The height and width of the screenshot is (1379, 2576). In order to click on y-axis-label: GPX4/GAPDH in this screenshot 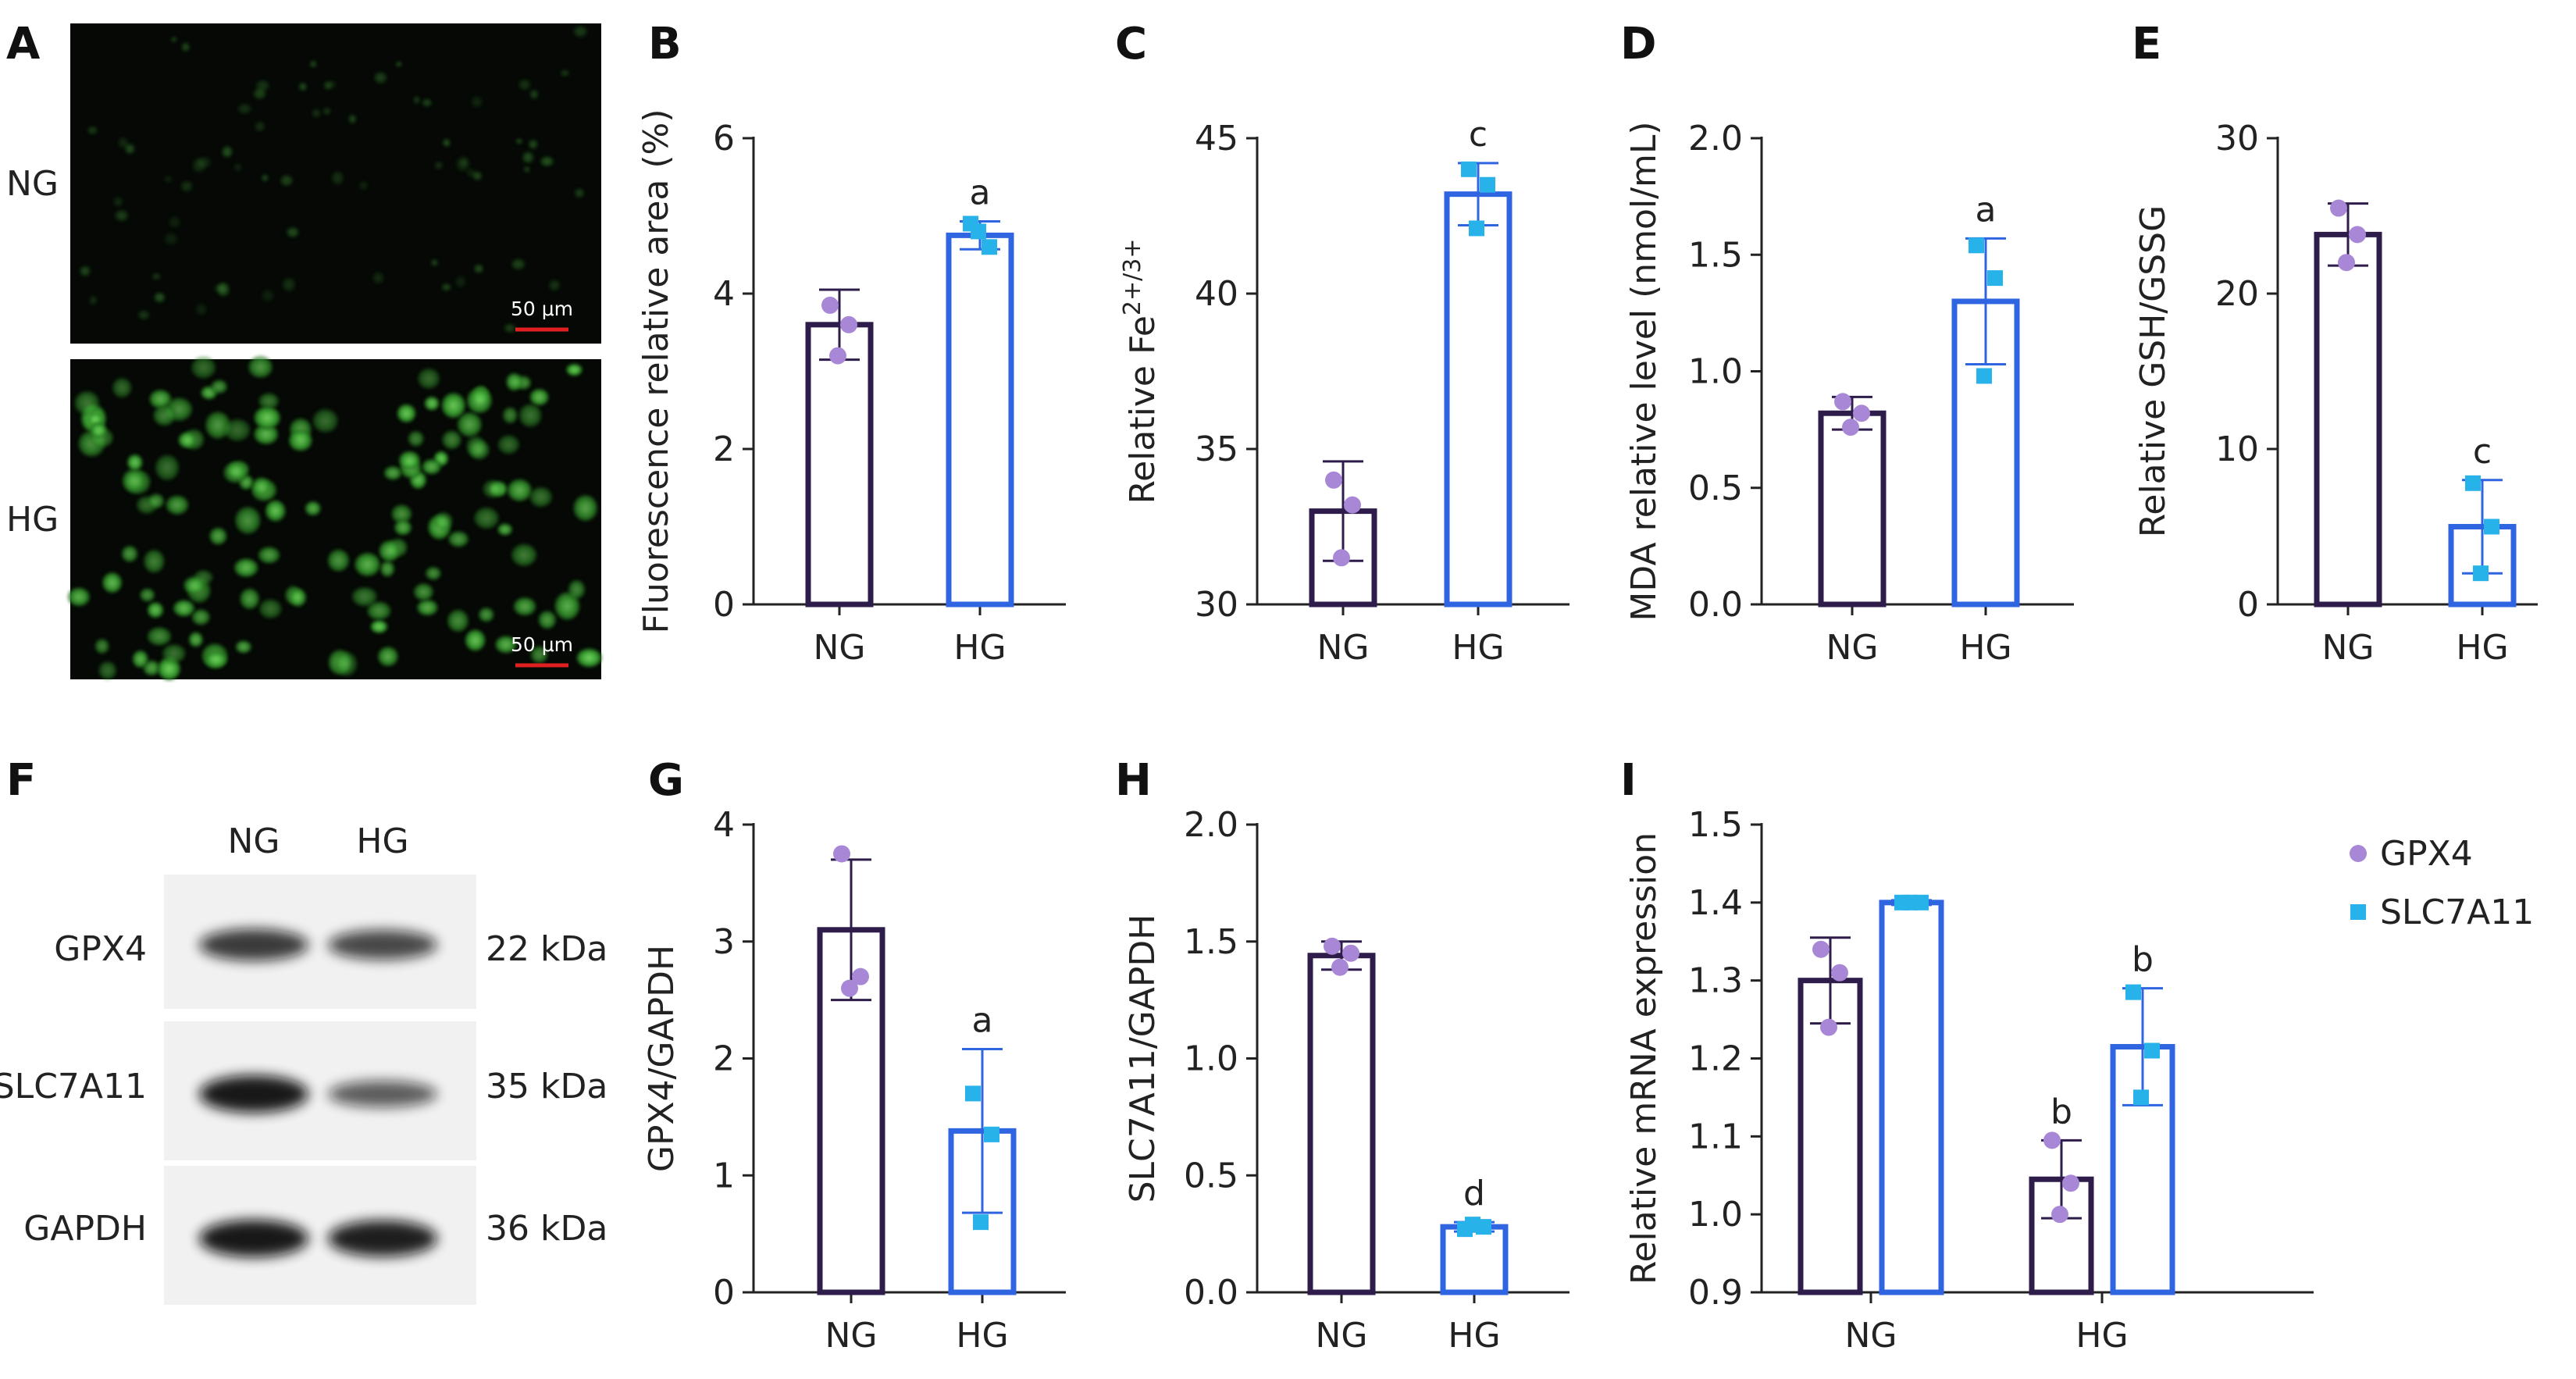, I will do `click(662, 1058)`.